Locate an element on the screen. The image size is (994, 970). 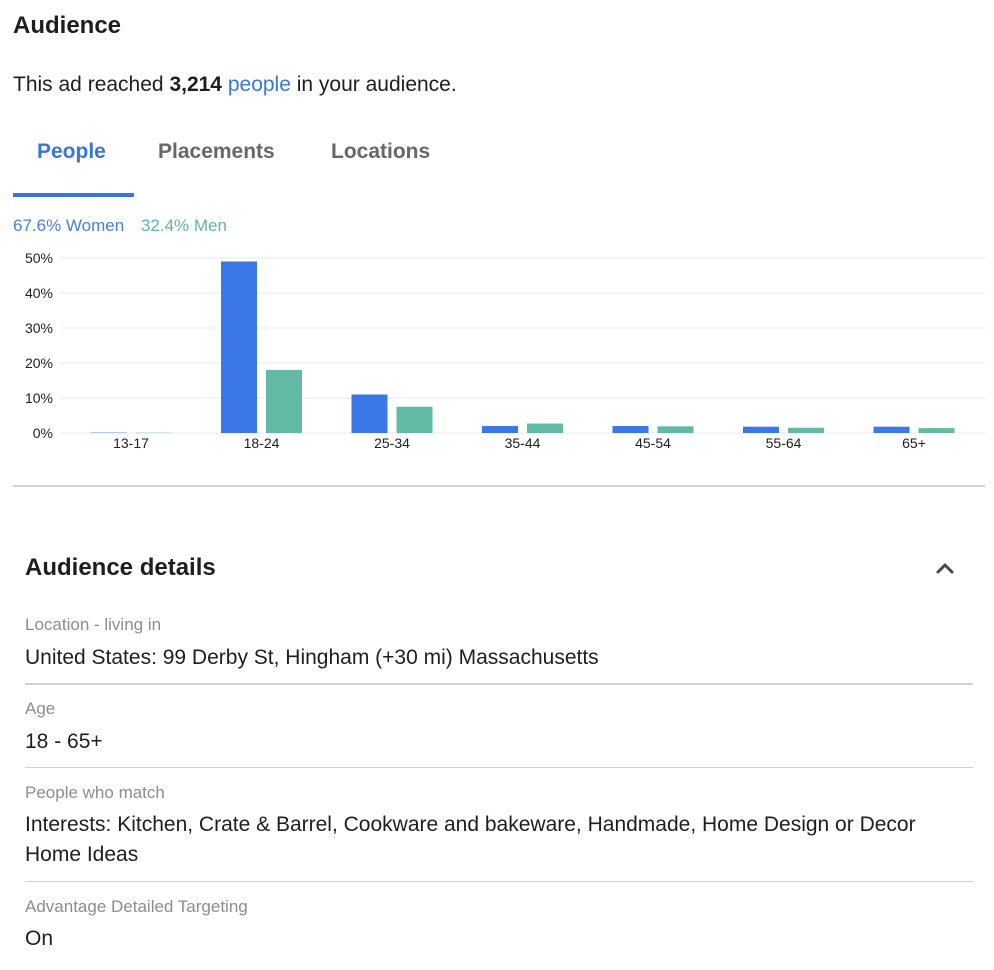
y-tick-label: 40% is located at coordinates (39, 293).